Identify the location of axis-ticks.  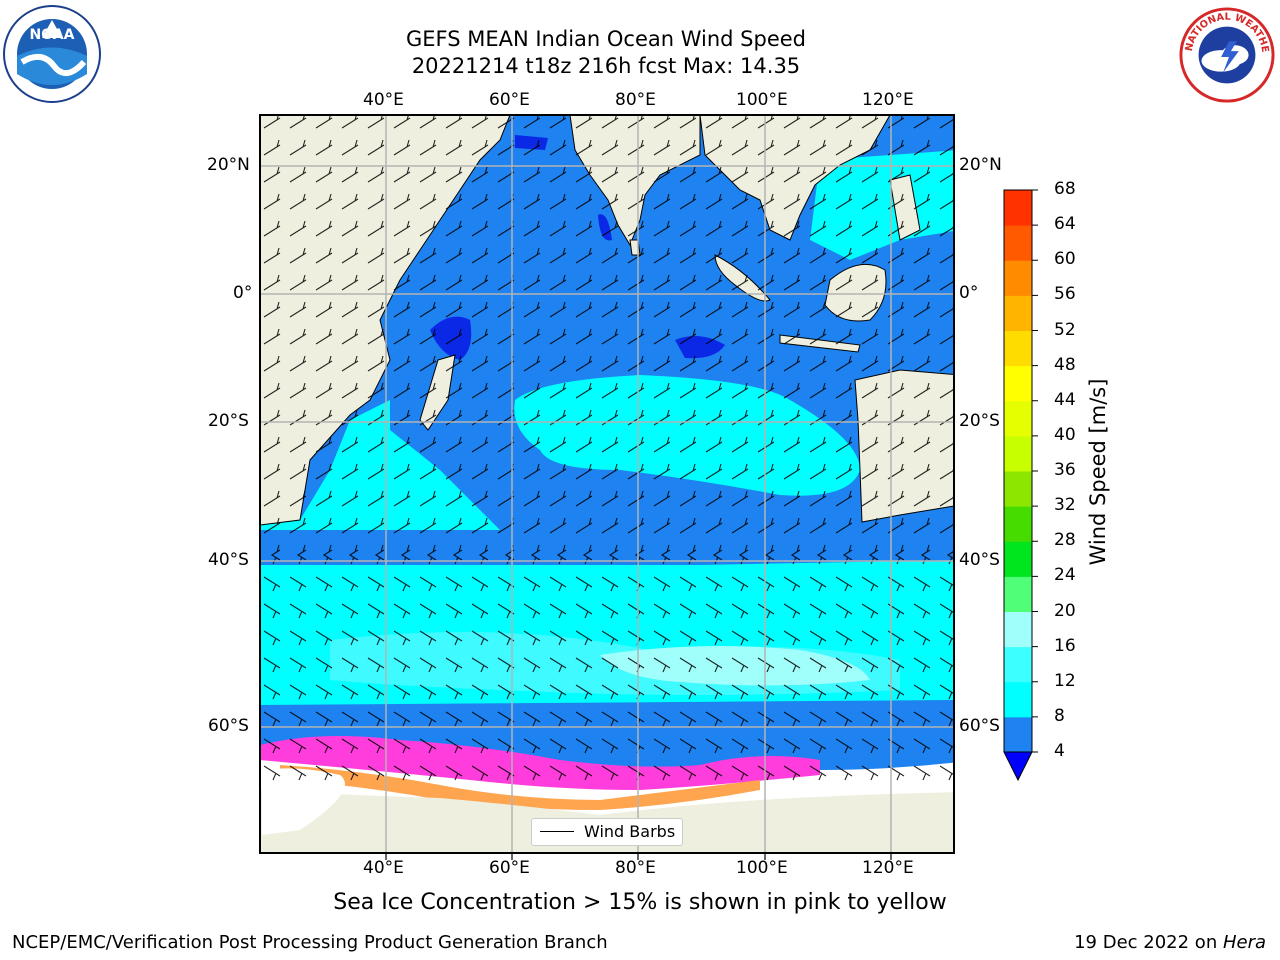
(638, 856).